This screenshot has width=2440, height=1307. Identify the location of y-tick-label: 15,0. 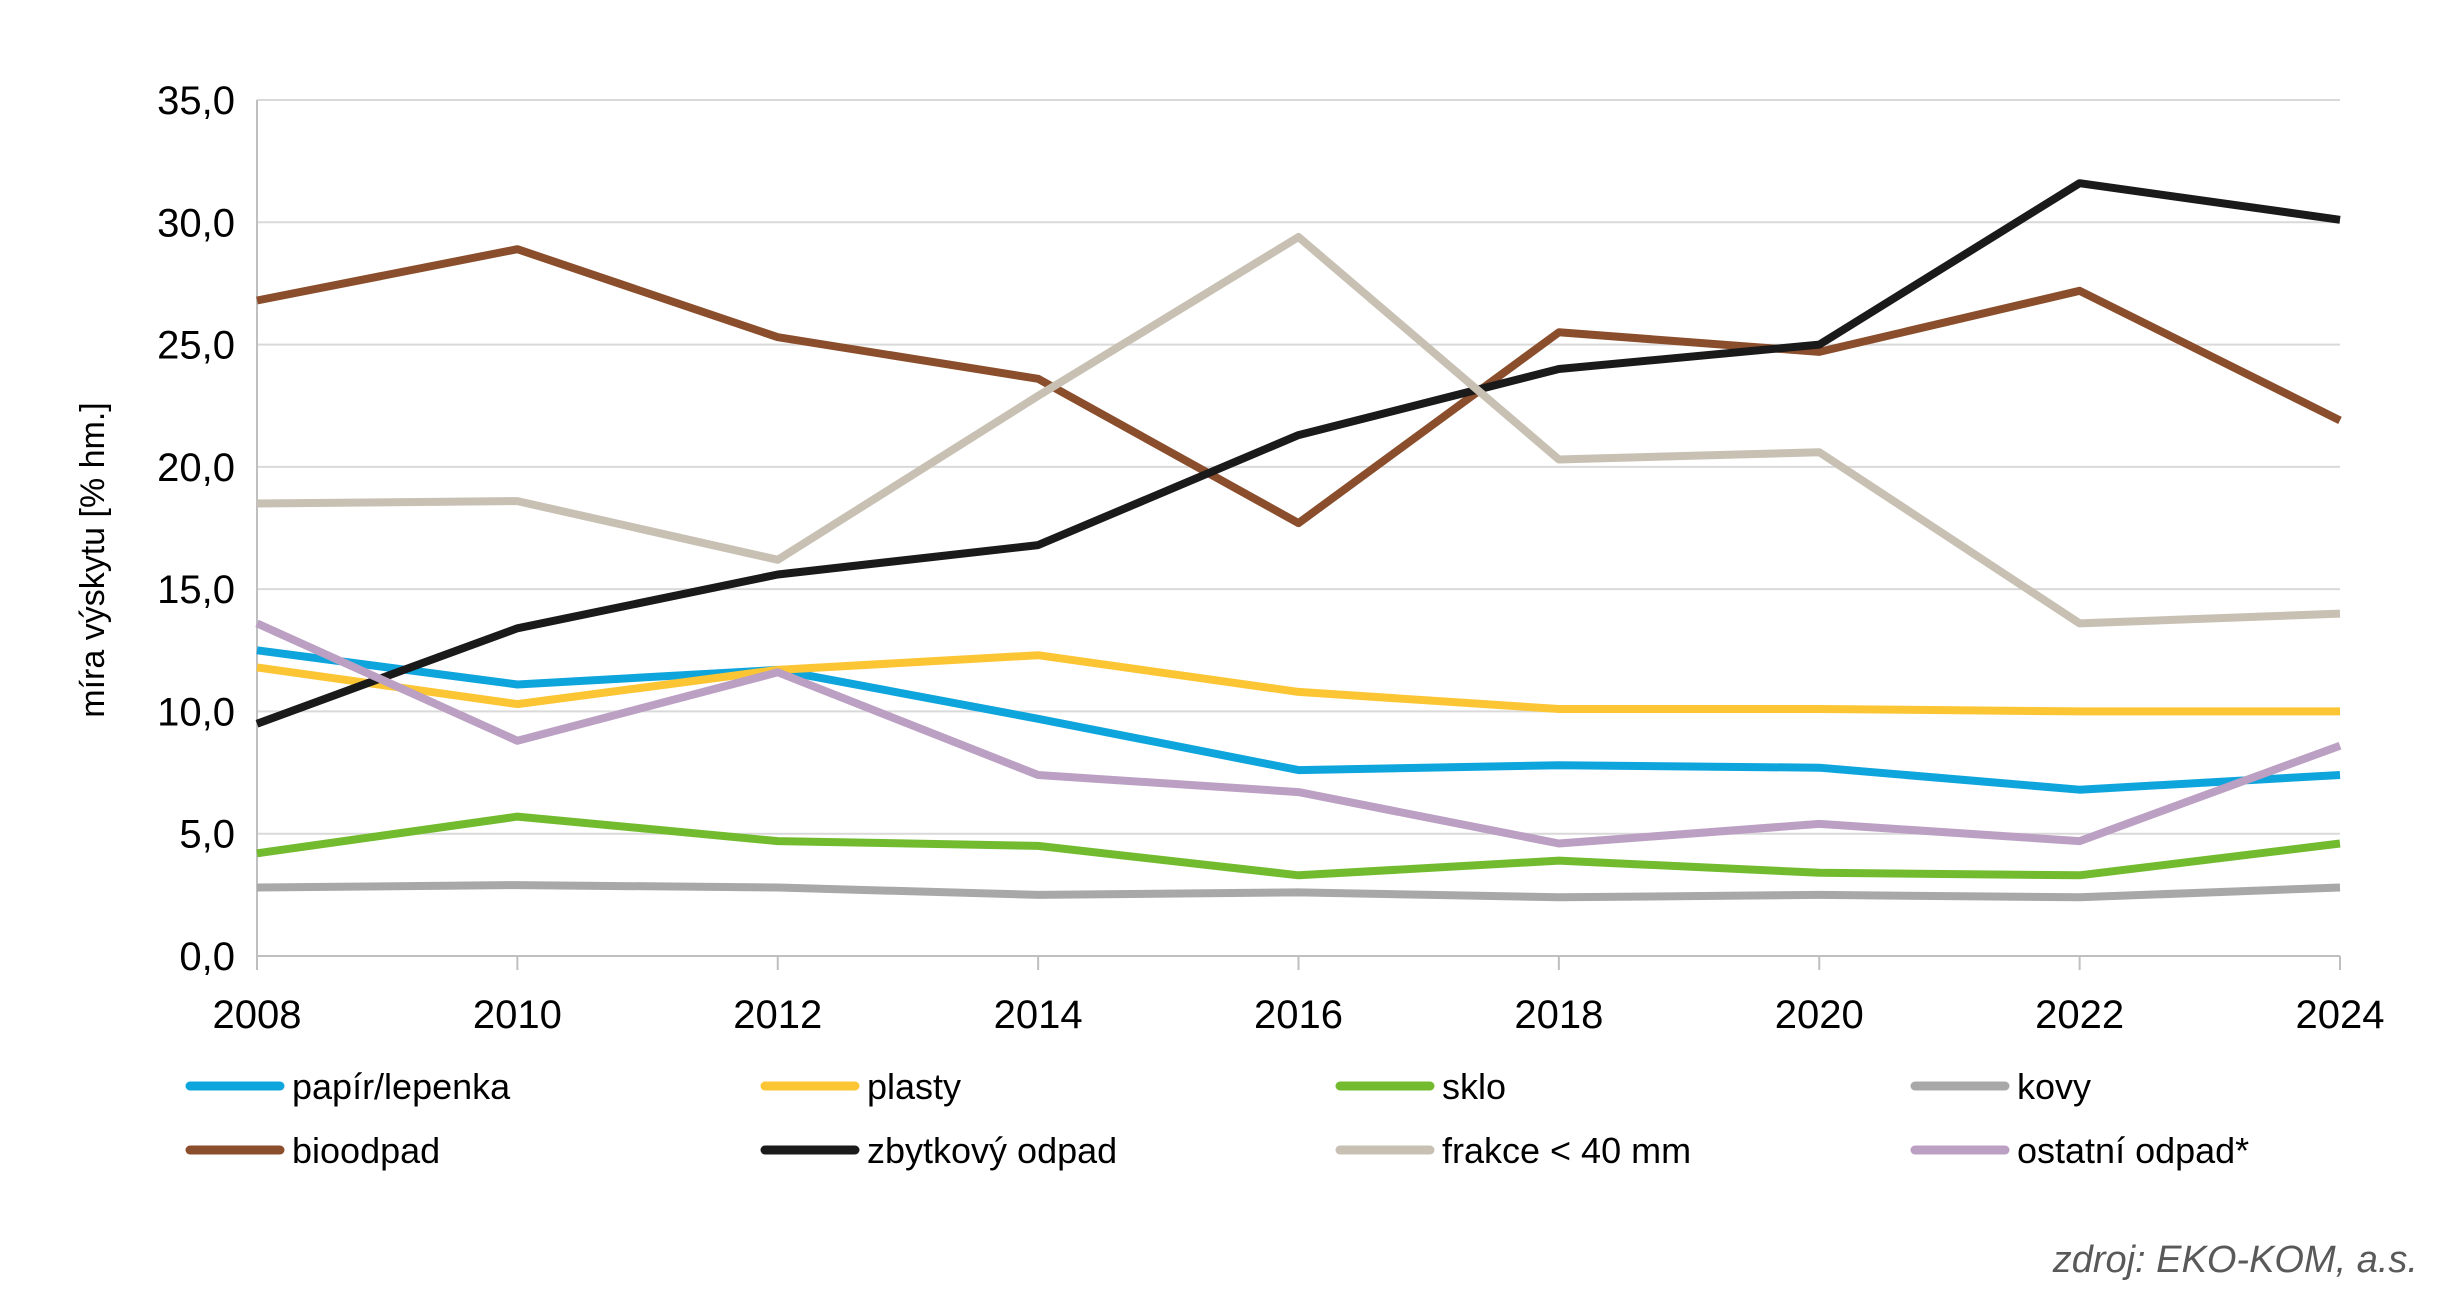
(196, 590).